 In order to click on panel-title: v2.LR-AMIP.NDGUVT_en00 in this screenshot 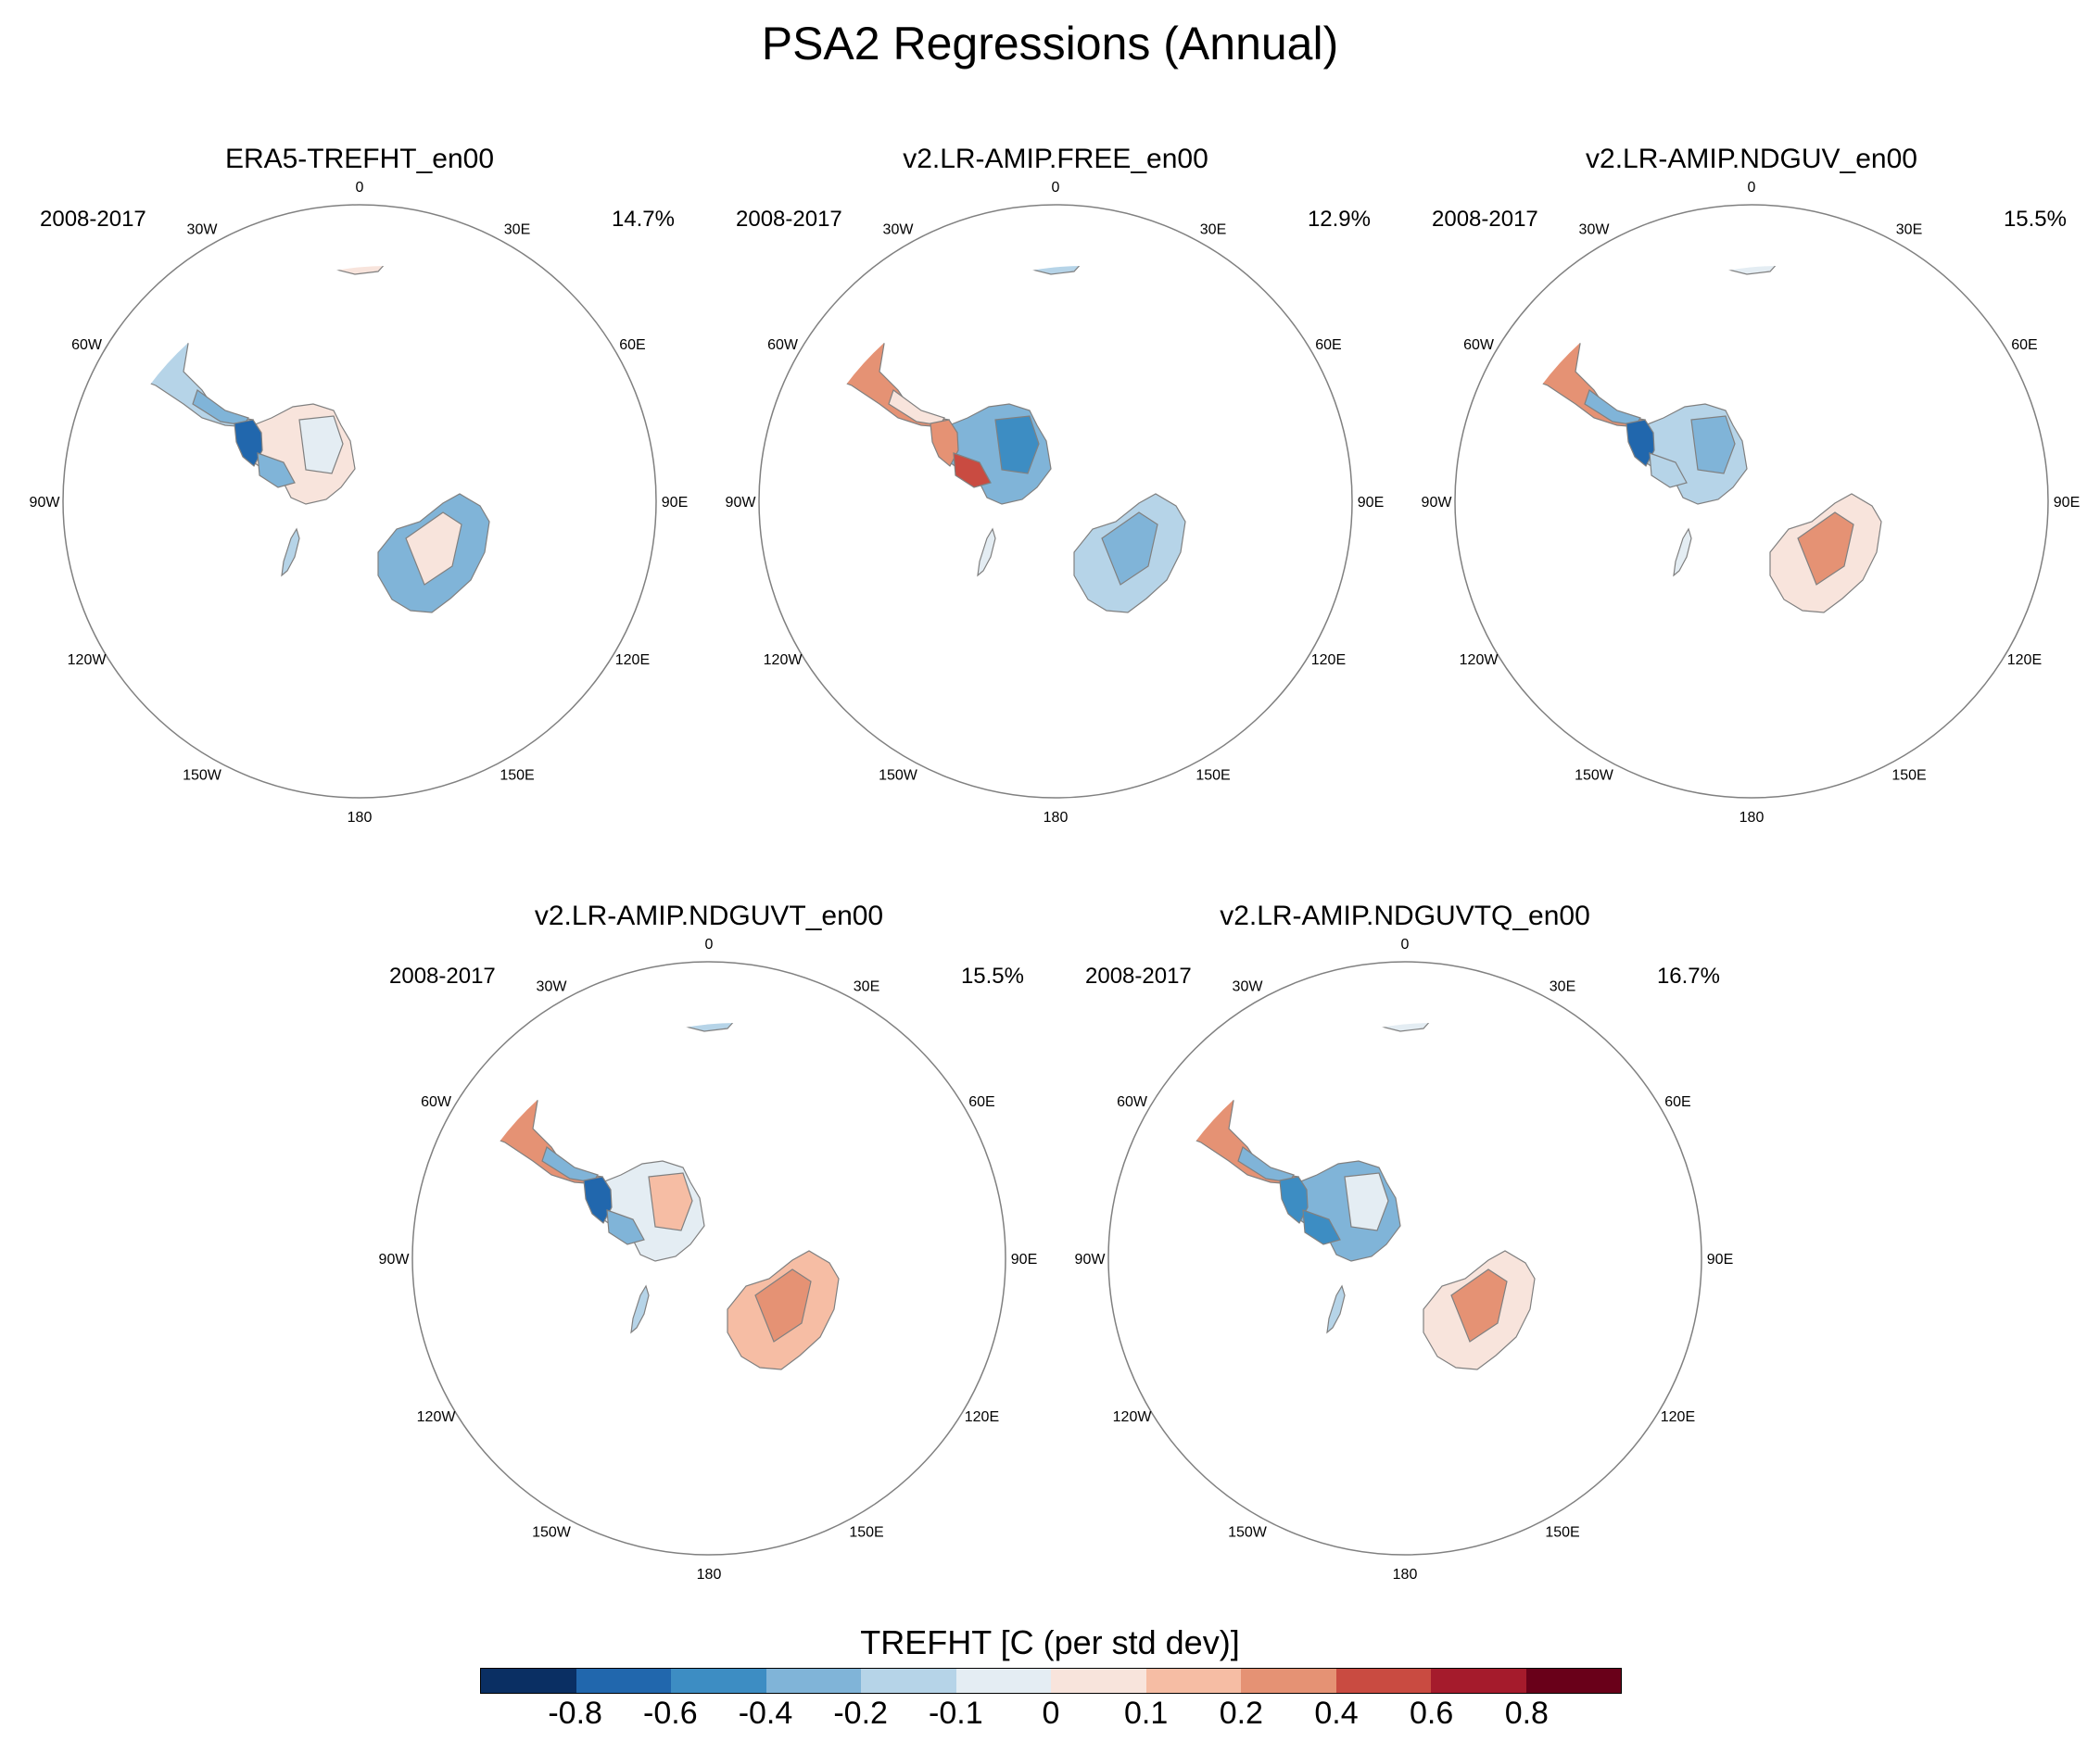, I will do `click(709, 916)`.